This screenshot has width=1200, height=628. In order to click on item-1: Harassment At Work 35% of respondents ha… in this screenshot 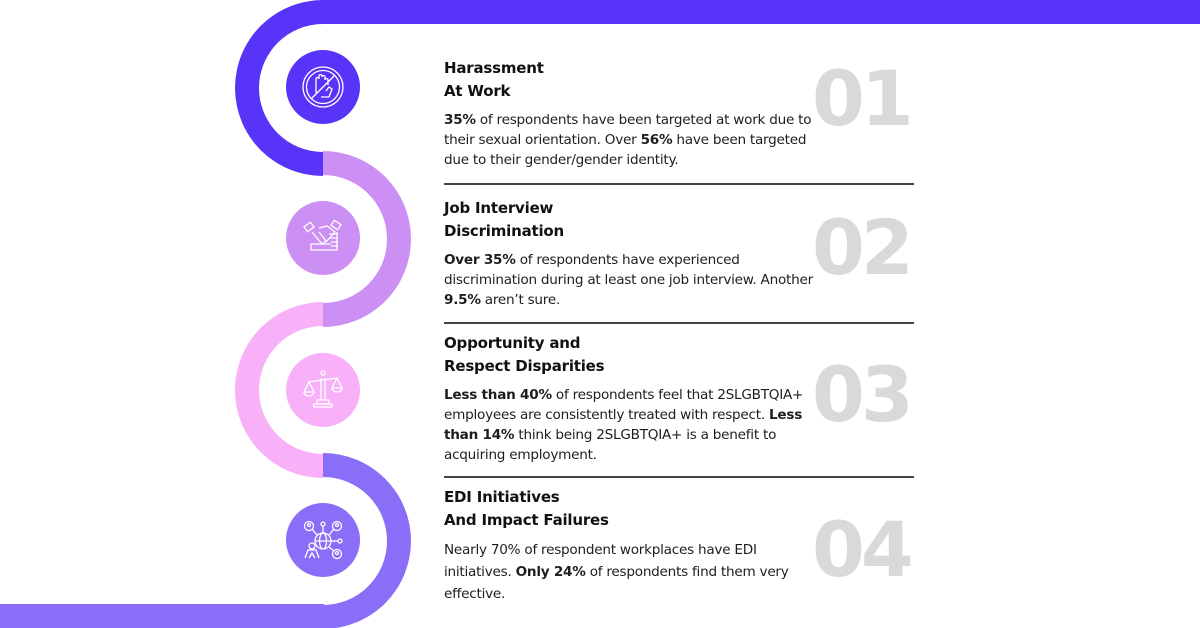, I will do `click(679, 113)`.